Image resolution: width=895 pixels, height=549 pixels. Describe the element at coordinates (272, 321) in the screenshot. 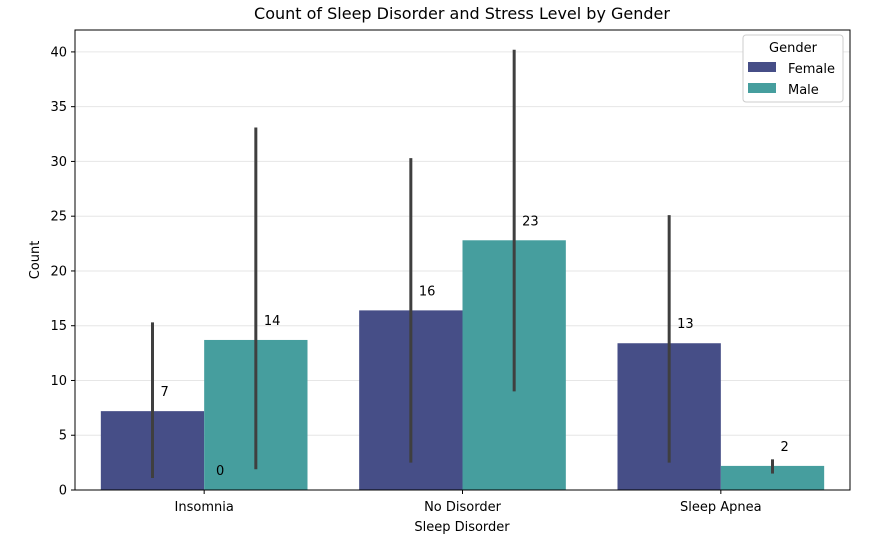

I see `bar-value-label: 14` at that location.